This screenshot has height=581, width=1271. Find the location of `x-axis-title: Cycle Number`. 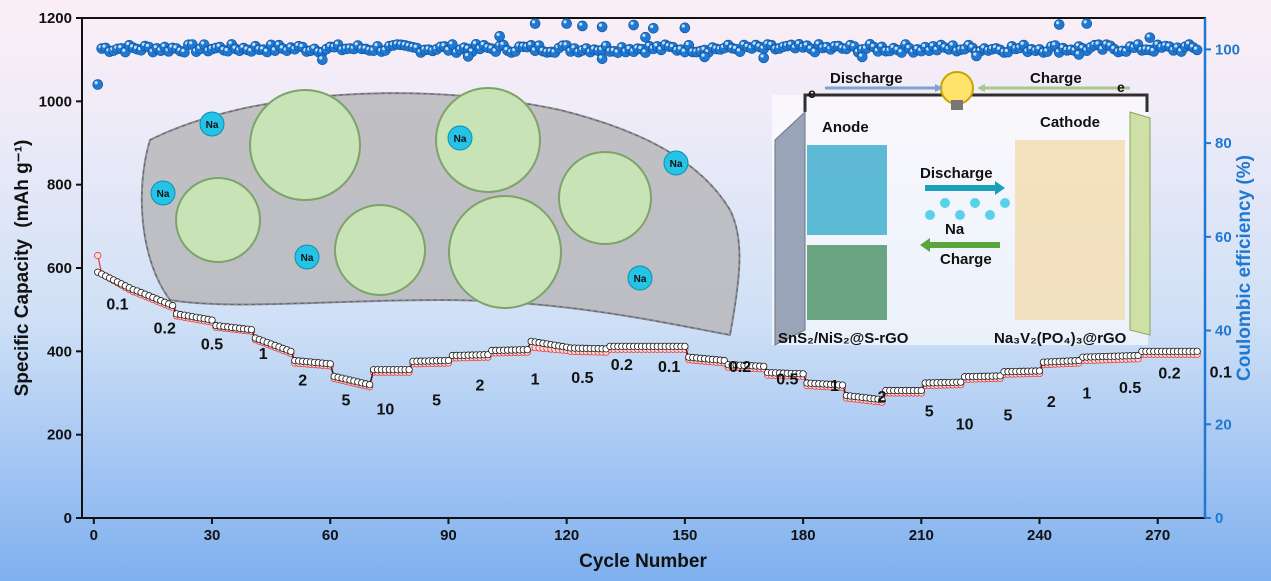

x-axis-title: Cycle Number is located at coordinates (643, 561).